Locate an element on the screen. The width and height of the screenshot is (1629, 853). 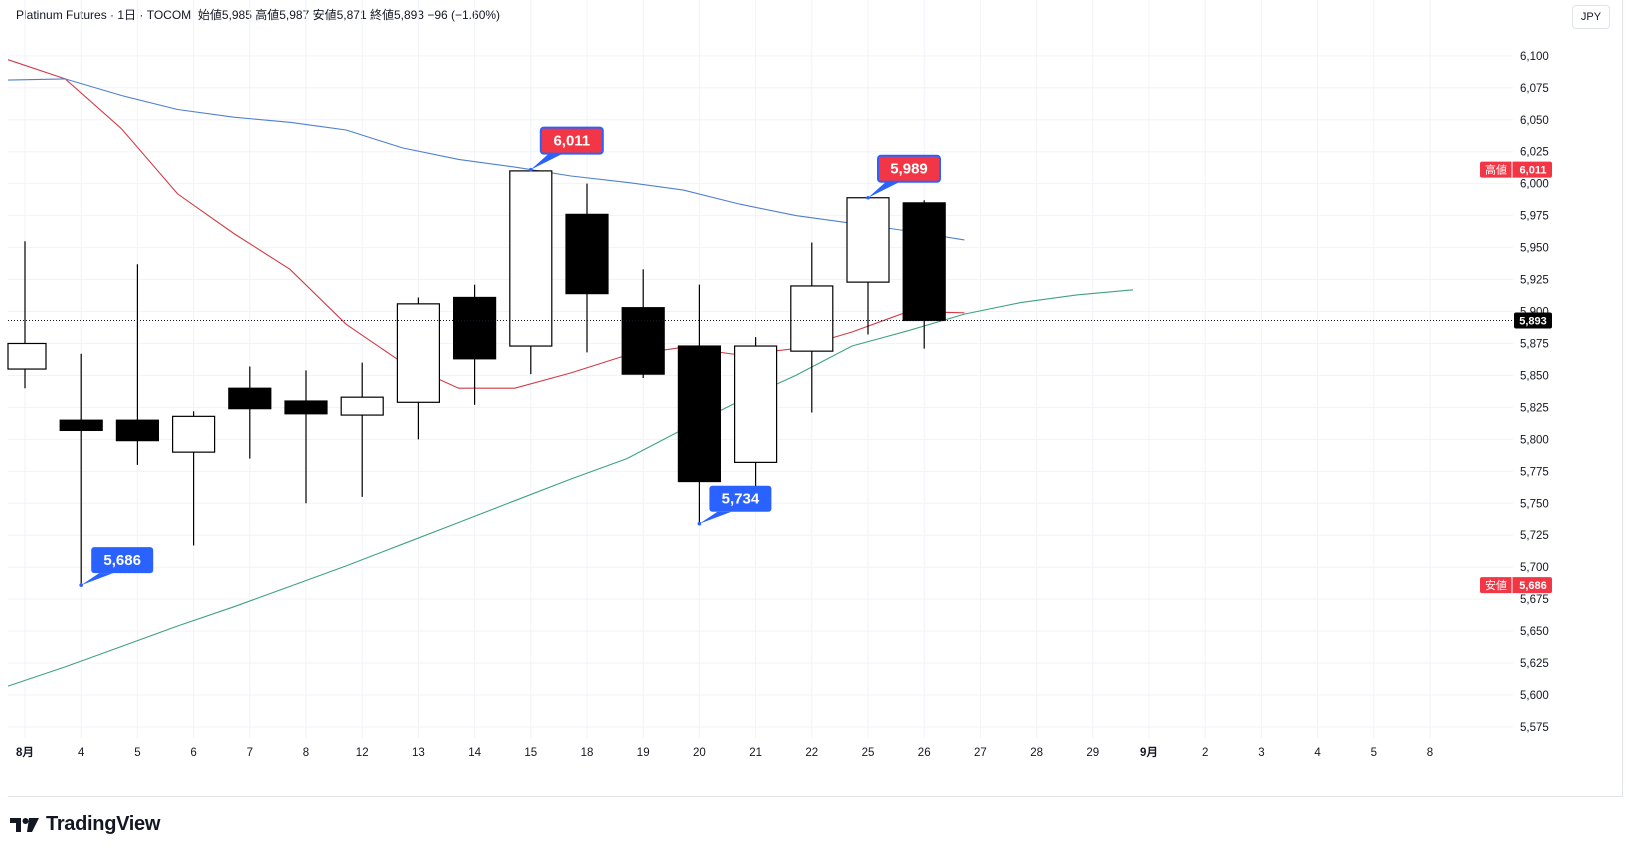
price-tick-label: 6,000 is located at coordinates (1534, 185).